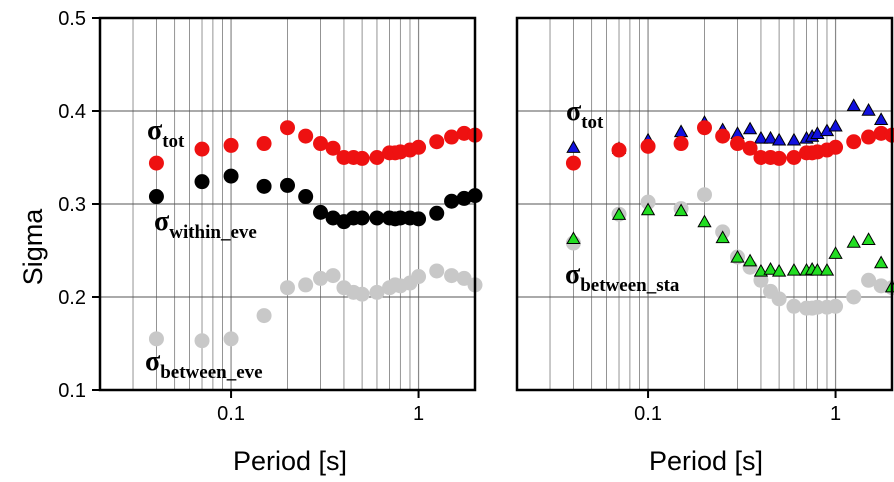 The width and height of the screenshot is (894, 482). What do you see at coordinates (33, 247) in the screenshot?
I see `y-axis-title: Sigma` at bounding box center [33, 247].